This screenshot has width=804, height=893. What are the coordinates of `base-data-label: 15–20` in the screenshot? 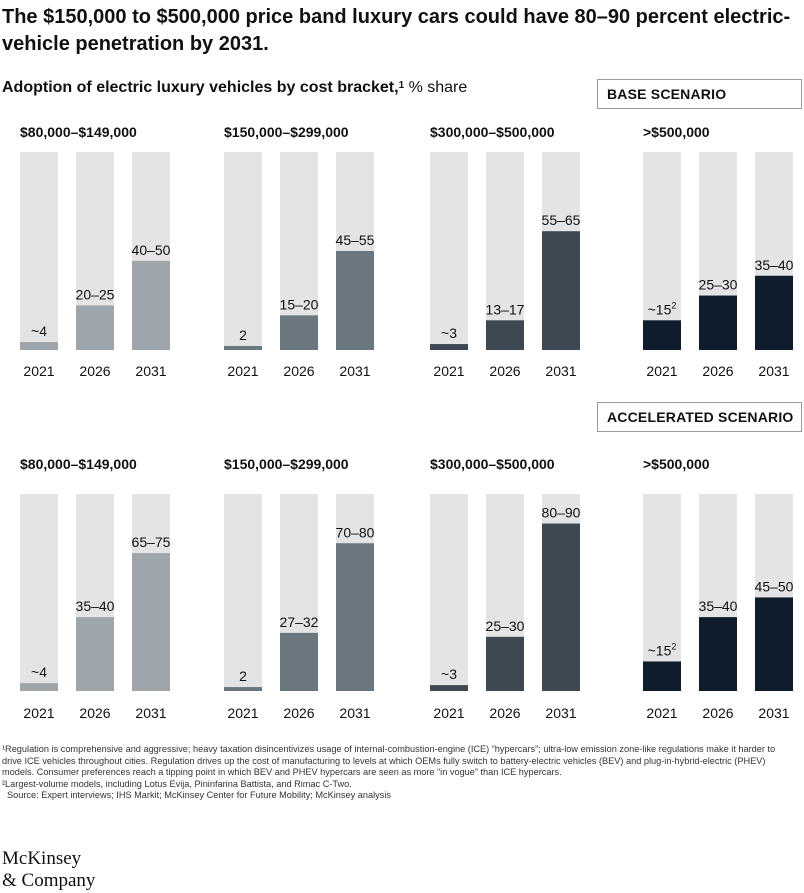 It's located at (299, 304).